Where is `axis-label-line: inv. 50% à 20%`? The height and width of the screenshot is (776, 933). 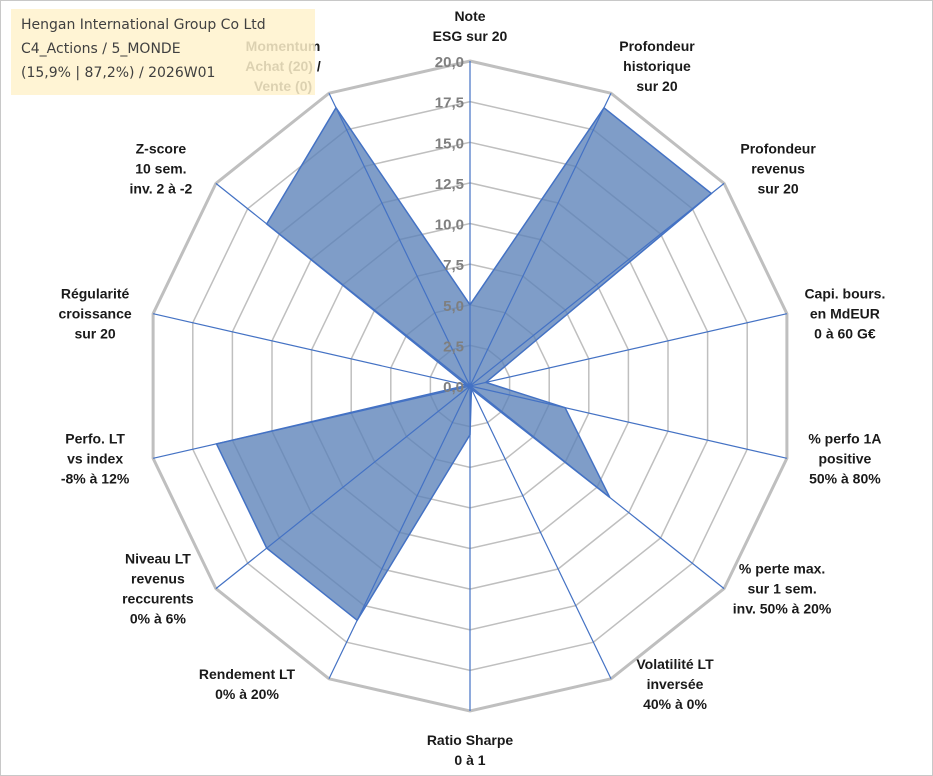
axis-label-line: inv. 50% à 20% is located at coordinates (782, 609).